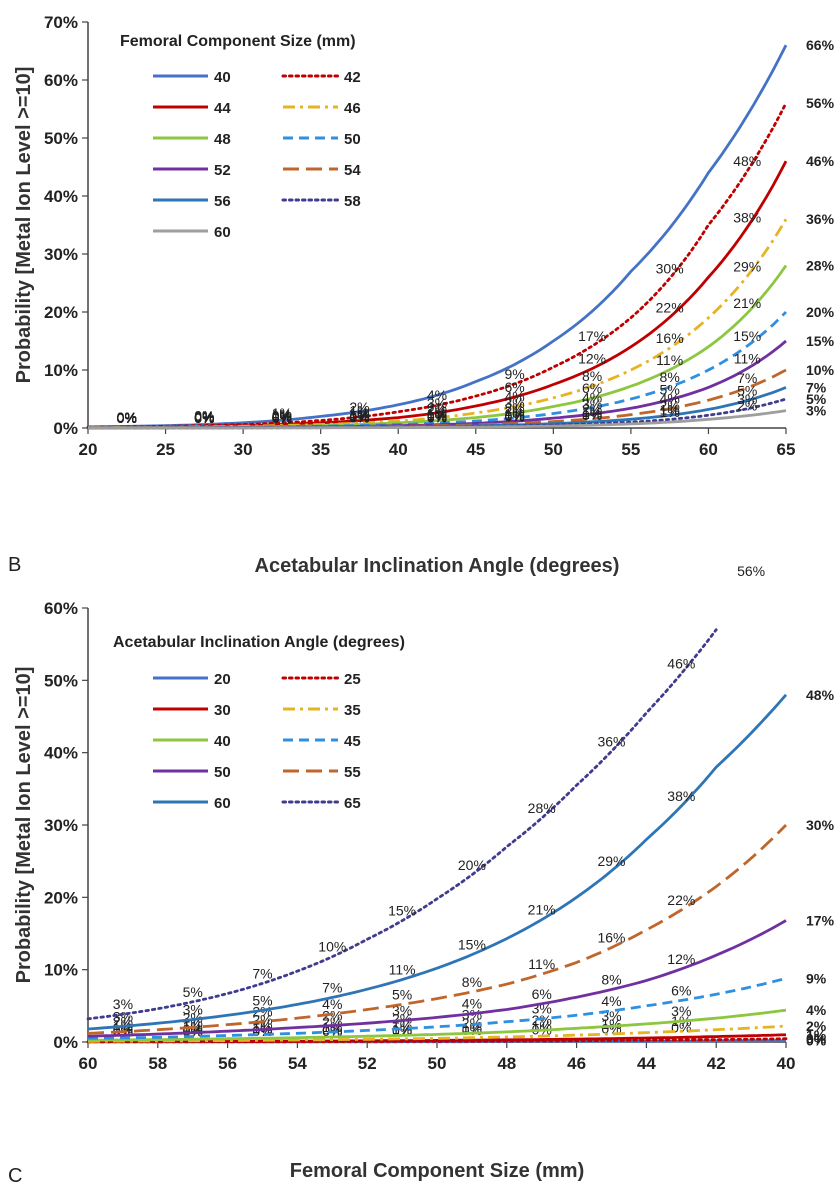 The image size is (840, 1190). Describe the element at coordinates (820, 825) in the screenshot. I see `end-label: 30%` at that location.